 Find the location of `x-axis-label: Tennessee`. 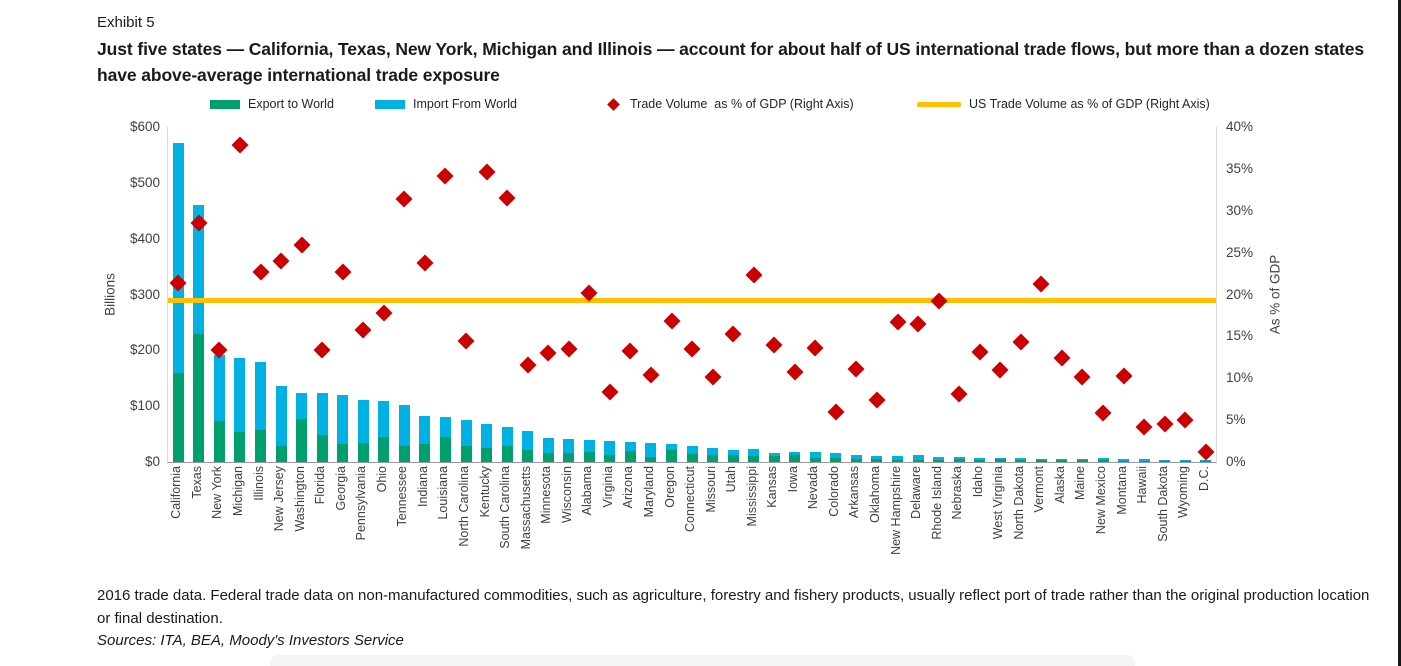

x-axis-label: Tennessee is located at coordinates (402, 496).